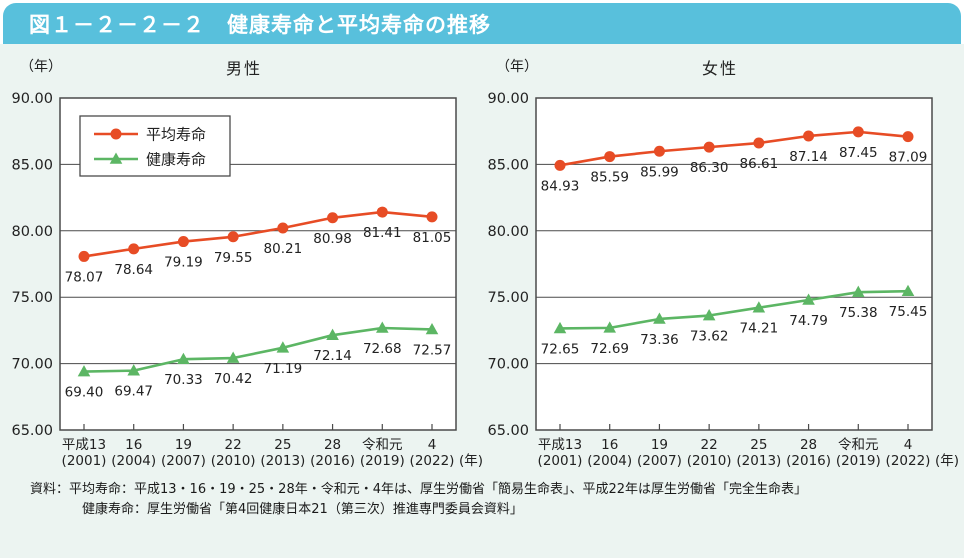 The image size is (964, 558). What do you see at coordinates (233, 379) in the screenshot?
I see `value-label: 70.42` at bounding box center [233, 379].